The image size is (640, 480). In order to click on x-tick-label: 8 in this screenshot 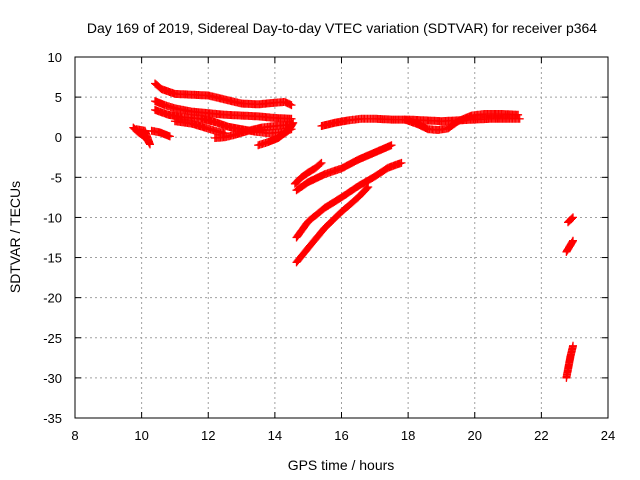, I will do `click(74, 435)`.